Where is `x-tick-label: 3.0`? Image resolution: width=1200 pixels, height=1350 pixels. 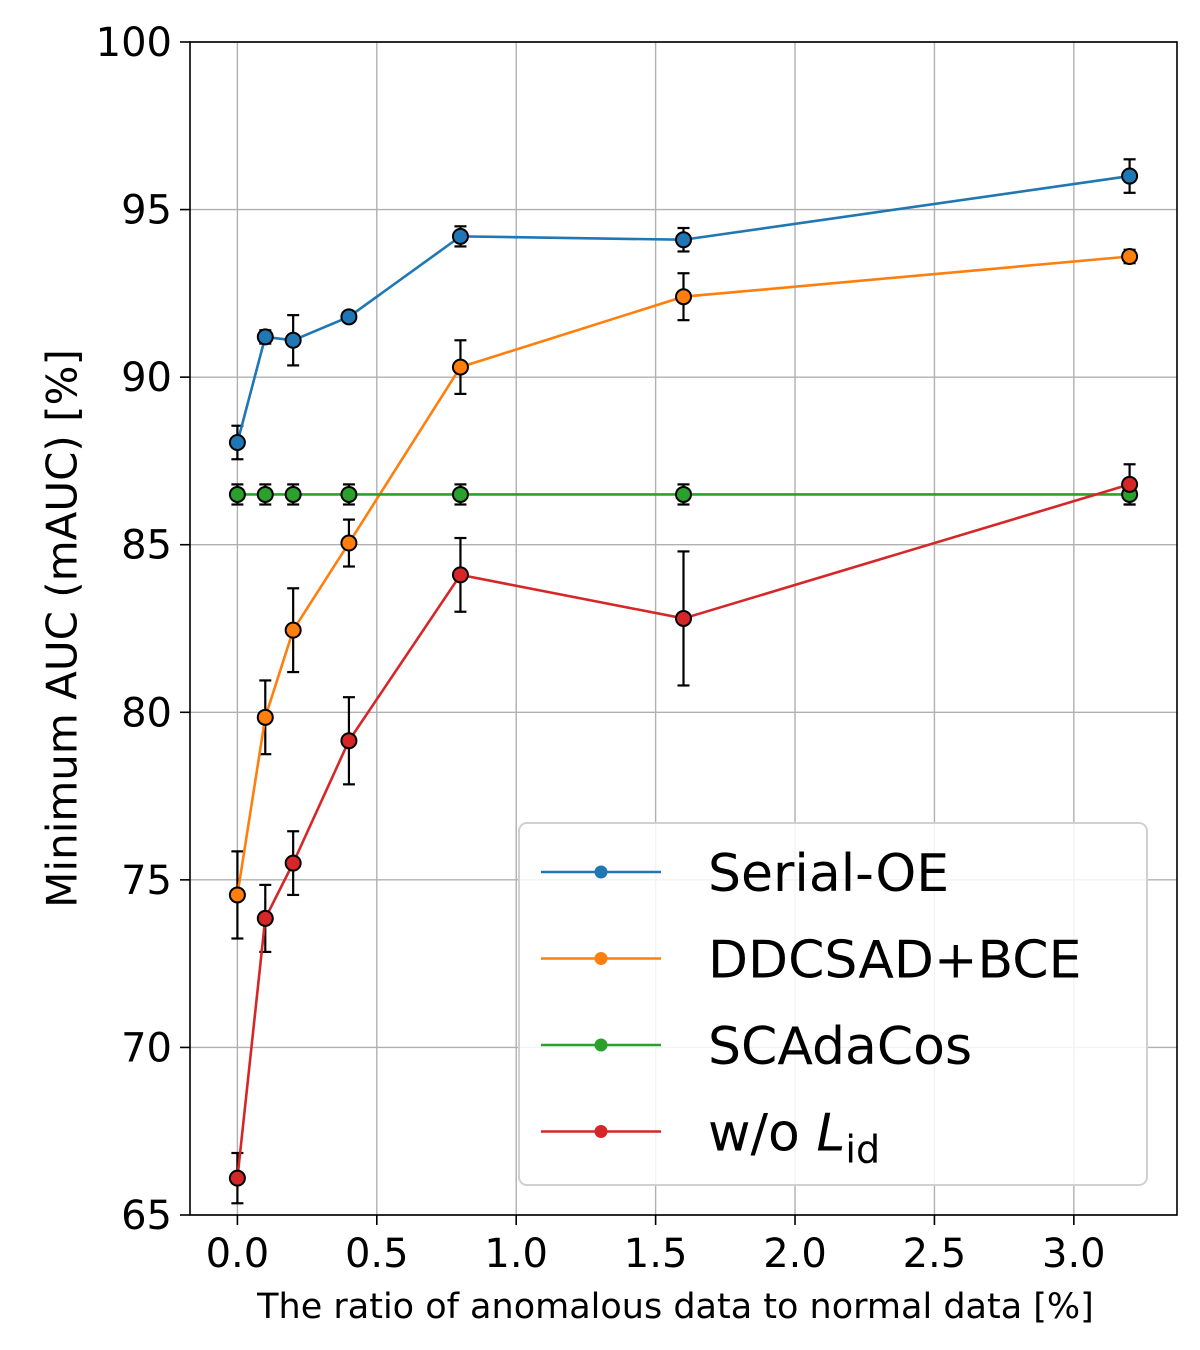
x-tick-label: 3.0 is located at coordinates (1074, 1254).